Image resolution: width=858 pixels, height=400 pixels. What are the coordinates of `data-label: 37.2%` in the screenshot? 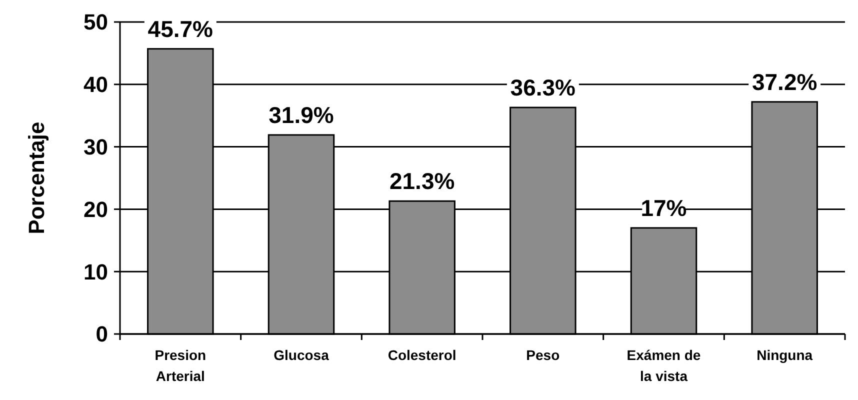 It's located at (785, 81).